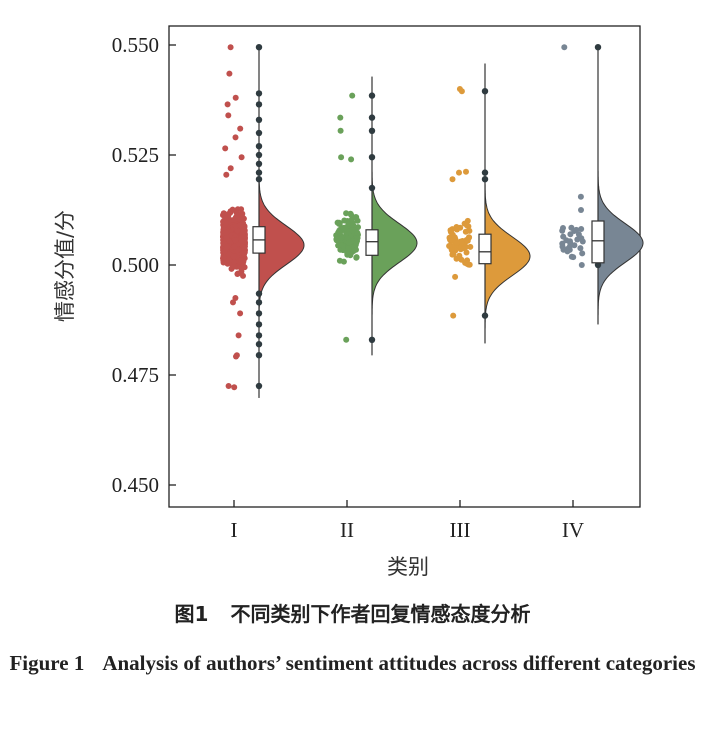 The width and height of the screenshot is (705, 750). Describe the element at coordinates (352, 612) in the screenshot. I see `figure-caption-cn: 图1 不同类别下作者回复情感态度分析` at that location.